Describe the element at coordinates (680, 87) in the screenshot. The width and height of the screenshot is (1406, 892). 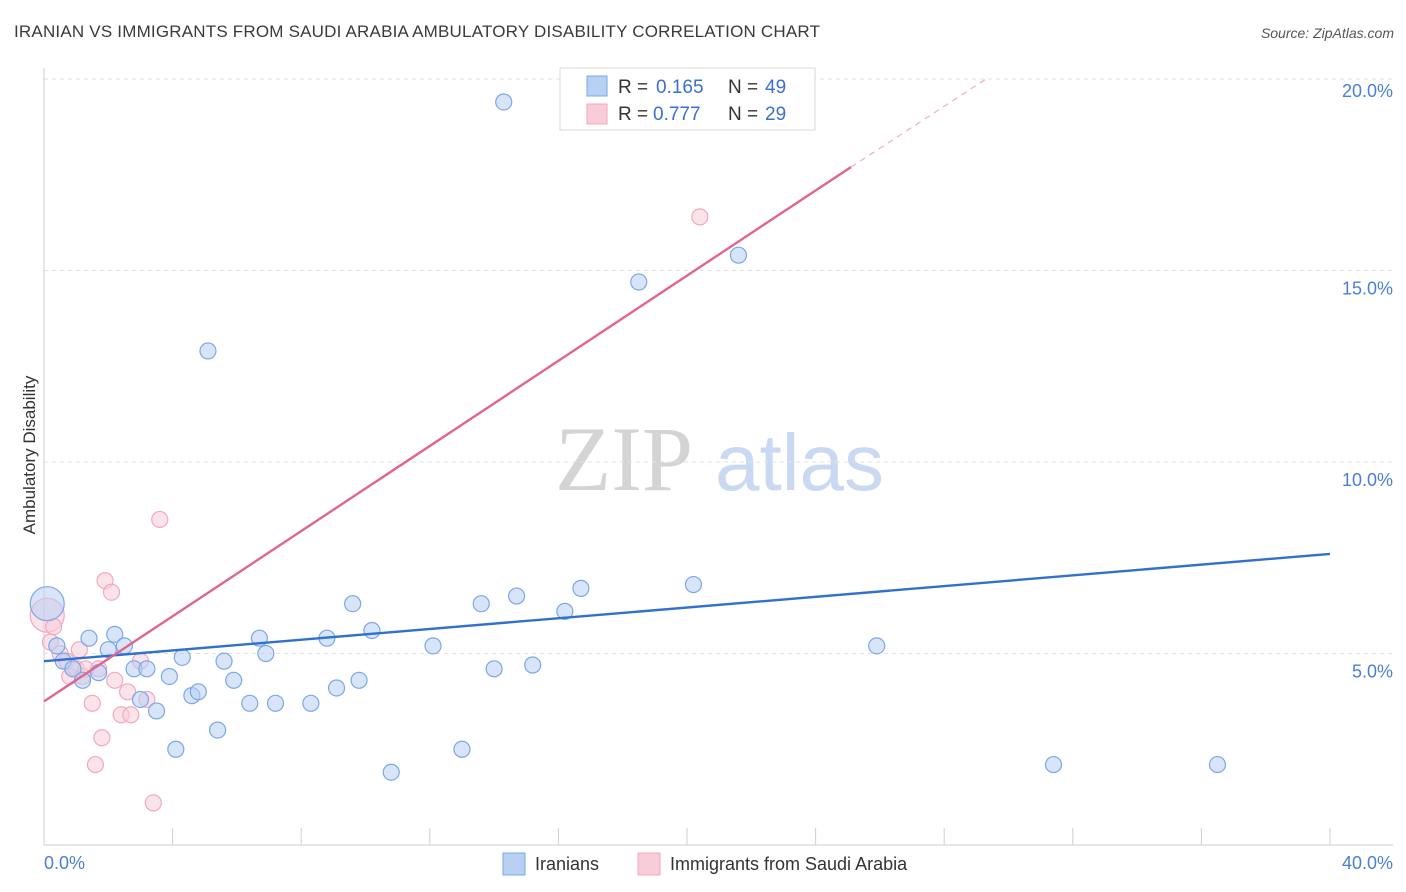
I see `legend-r-value-1: 0.165` at that location.